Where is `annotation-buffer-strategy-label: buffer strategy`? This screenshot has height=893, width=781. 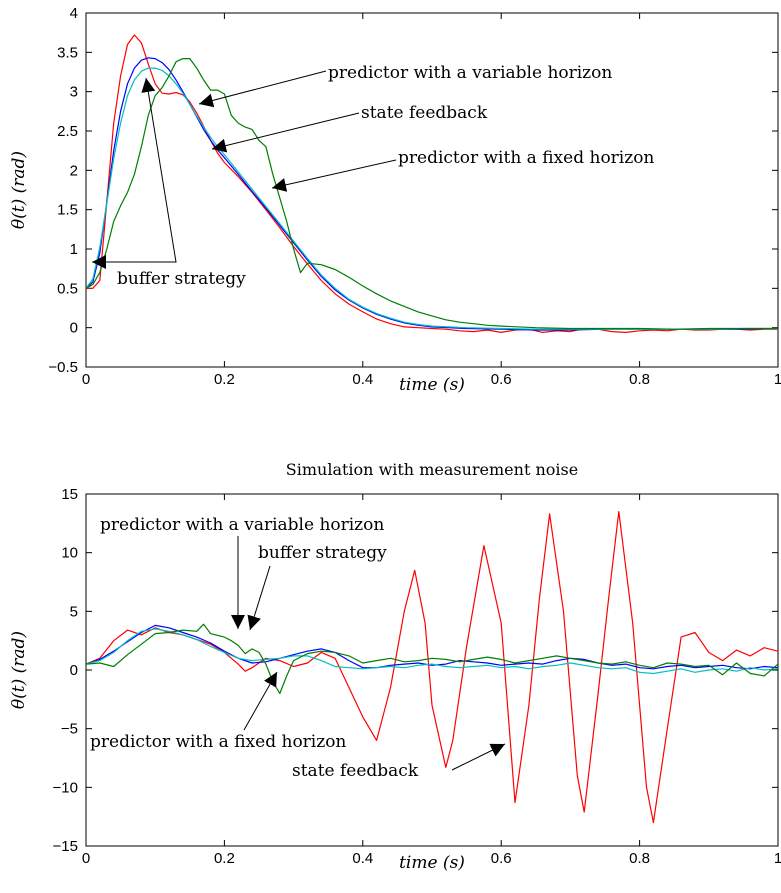
annotation-buffer-strategy-label: buffer strategy is located at coordinates (181, 279).